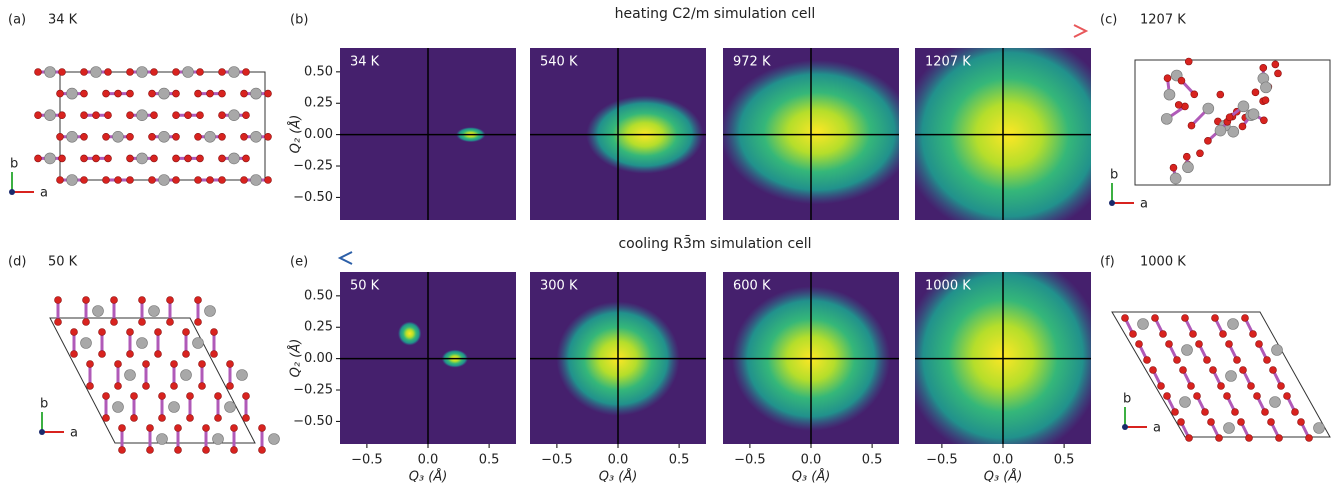 The height and width of the screenshot is (483, 1335). What do you see at coordinates (948, 62) in the screenshot?
I see `temperature-label: 1207 K` at bounding box center [948, 62].